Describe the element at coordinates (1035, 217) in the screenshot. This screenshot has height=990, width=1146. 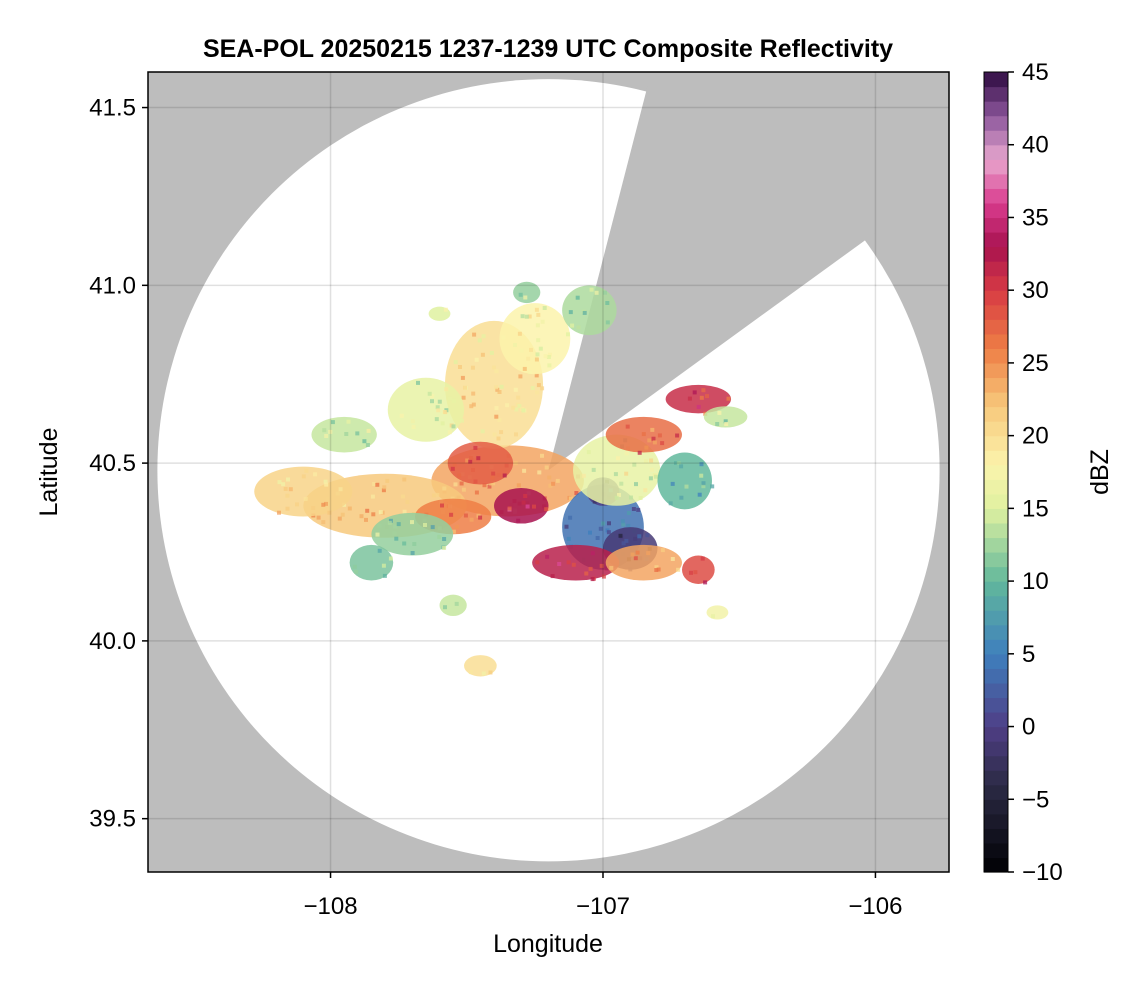
I see `colorbar-tick-label: 35` at that location.